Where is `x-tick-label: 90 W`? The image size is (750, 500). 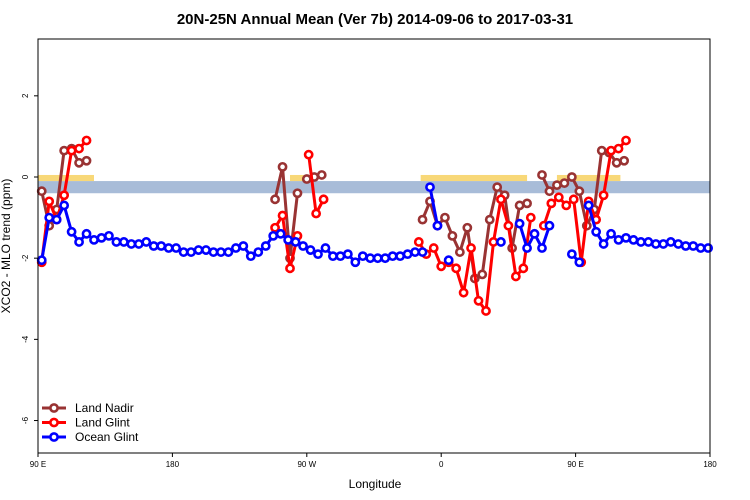
x-tick-label: 90 W is located at coordinates (306, 464).